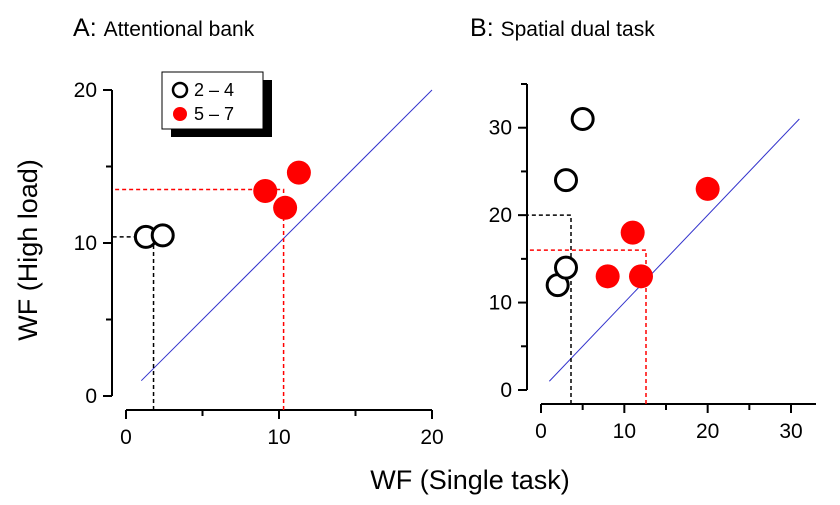 The height and width of the screenshot is (505, 840). What do you see at coordinates (587, 326) in the screenshot?
I see `panel-b-mean-line-red` at bounding box center [587, 326].